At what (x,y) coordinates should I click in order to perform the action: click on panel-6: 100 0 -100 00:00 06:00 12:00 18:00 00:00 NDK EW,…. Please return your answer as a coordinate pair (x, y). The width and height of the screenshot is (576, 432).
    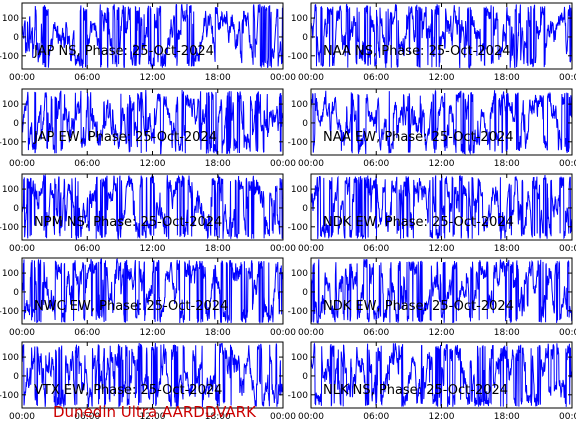
    Looking at the image, I should click on (432, 213).